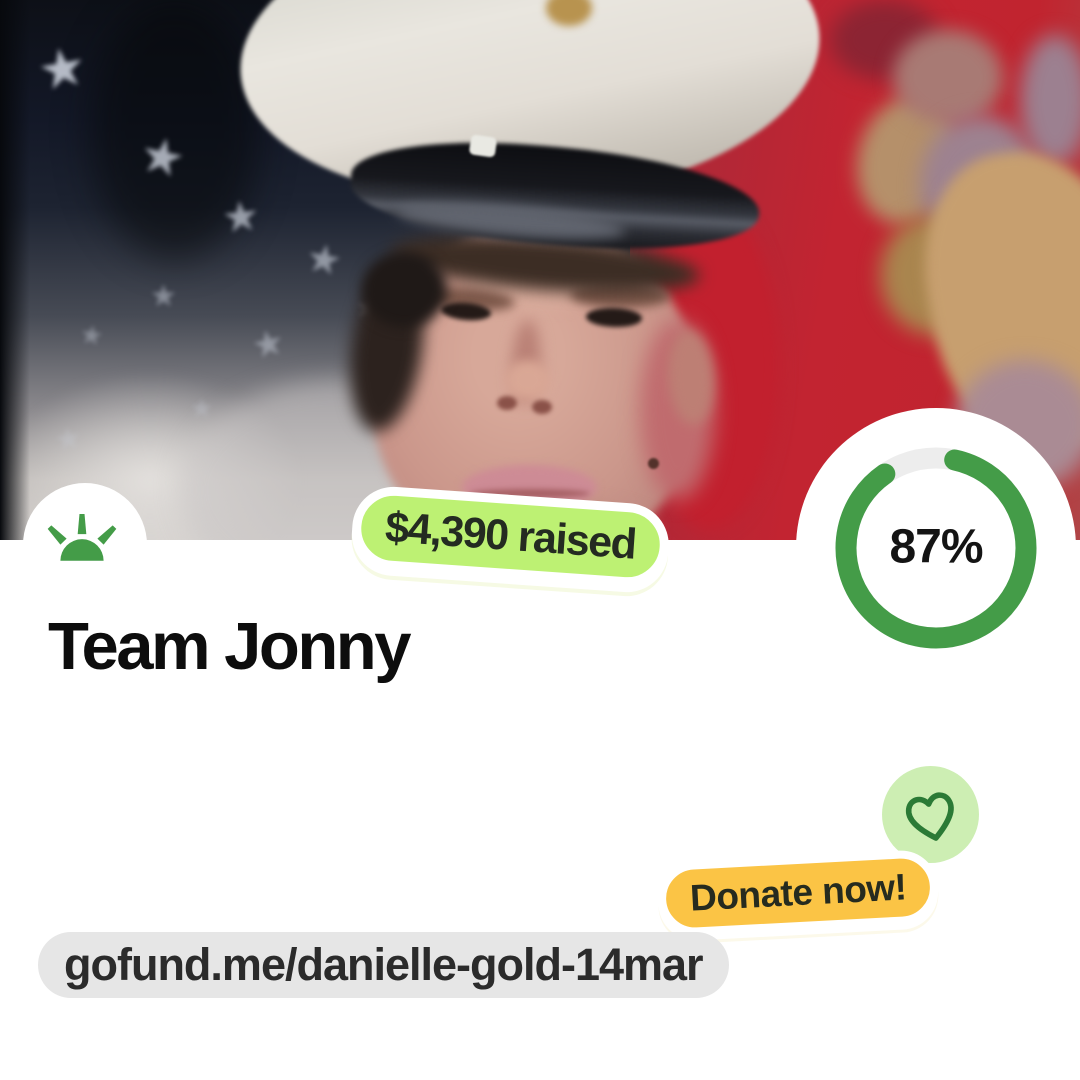 This screenshot has width=1080, height=1080. What do you see at coordinates (530, 493) in the screenshot?
I see `mouth-line` at bounding box center [530, 493].